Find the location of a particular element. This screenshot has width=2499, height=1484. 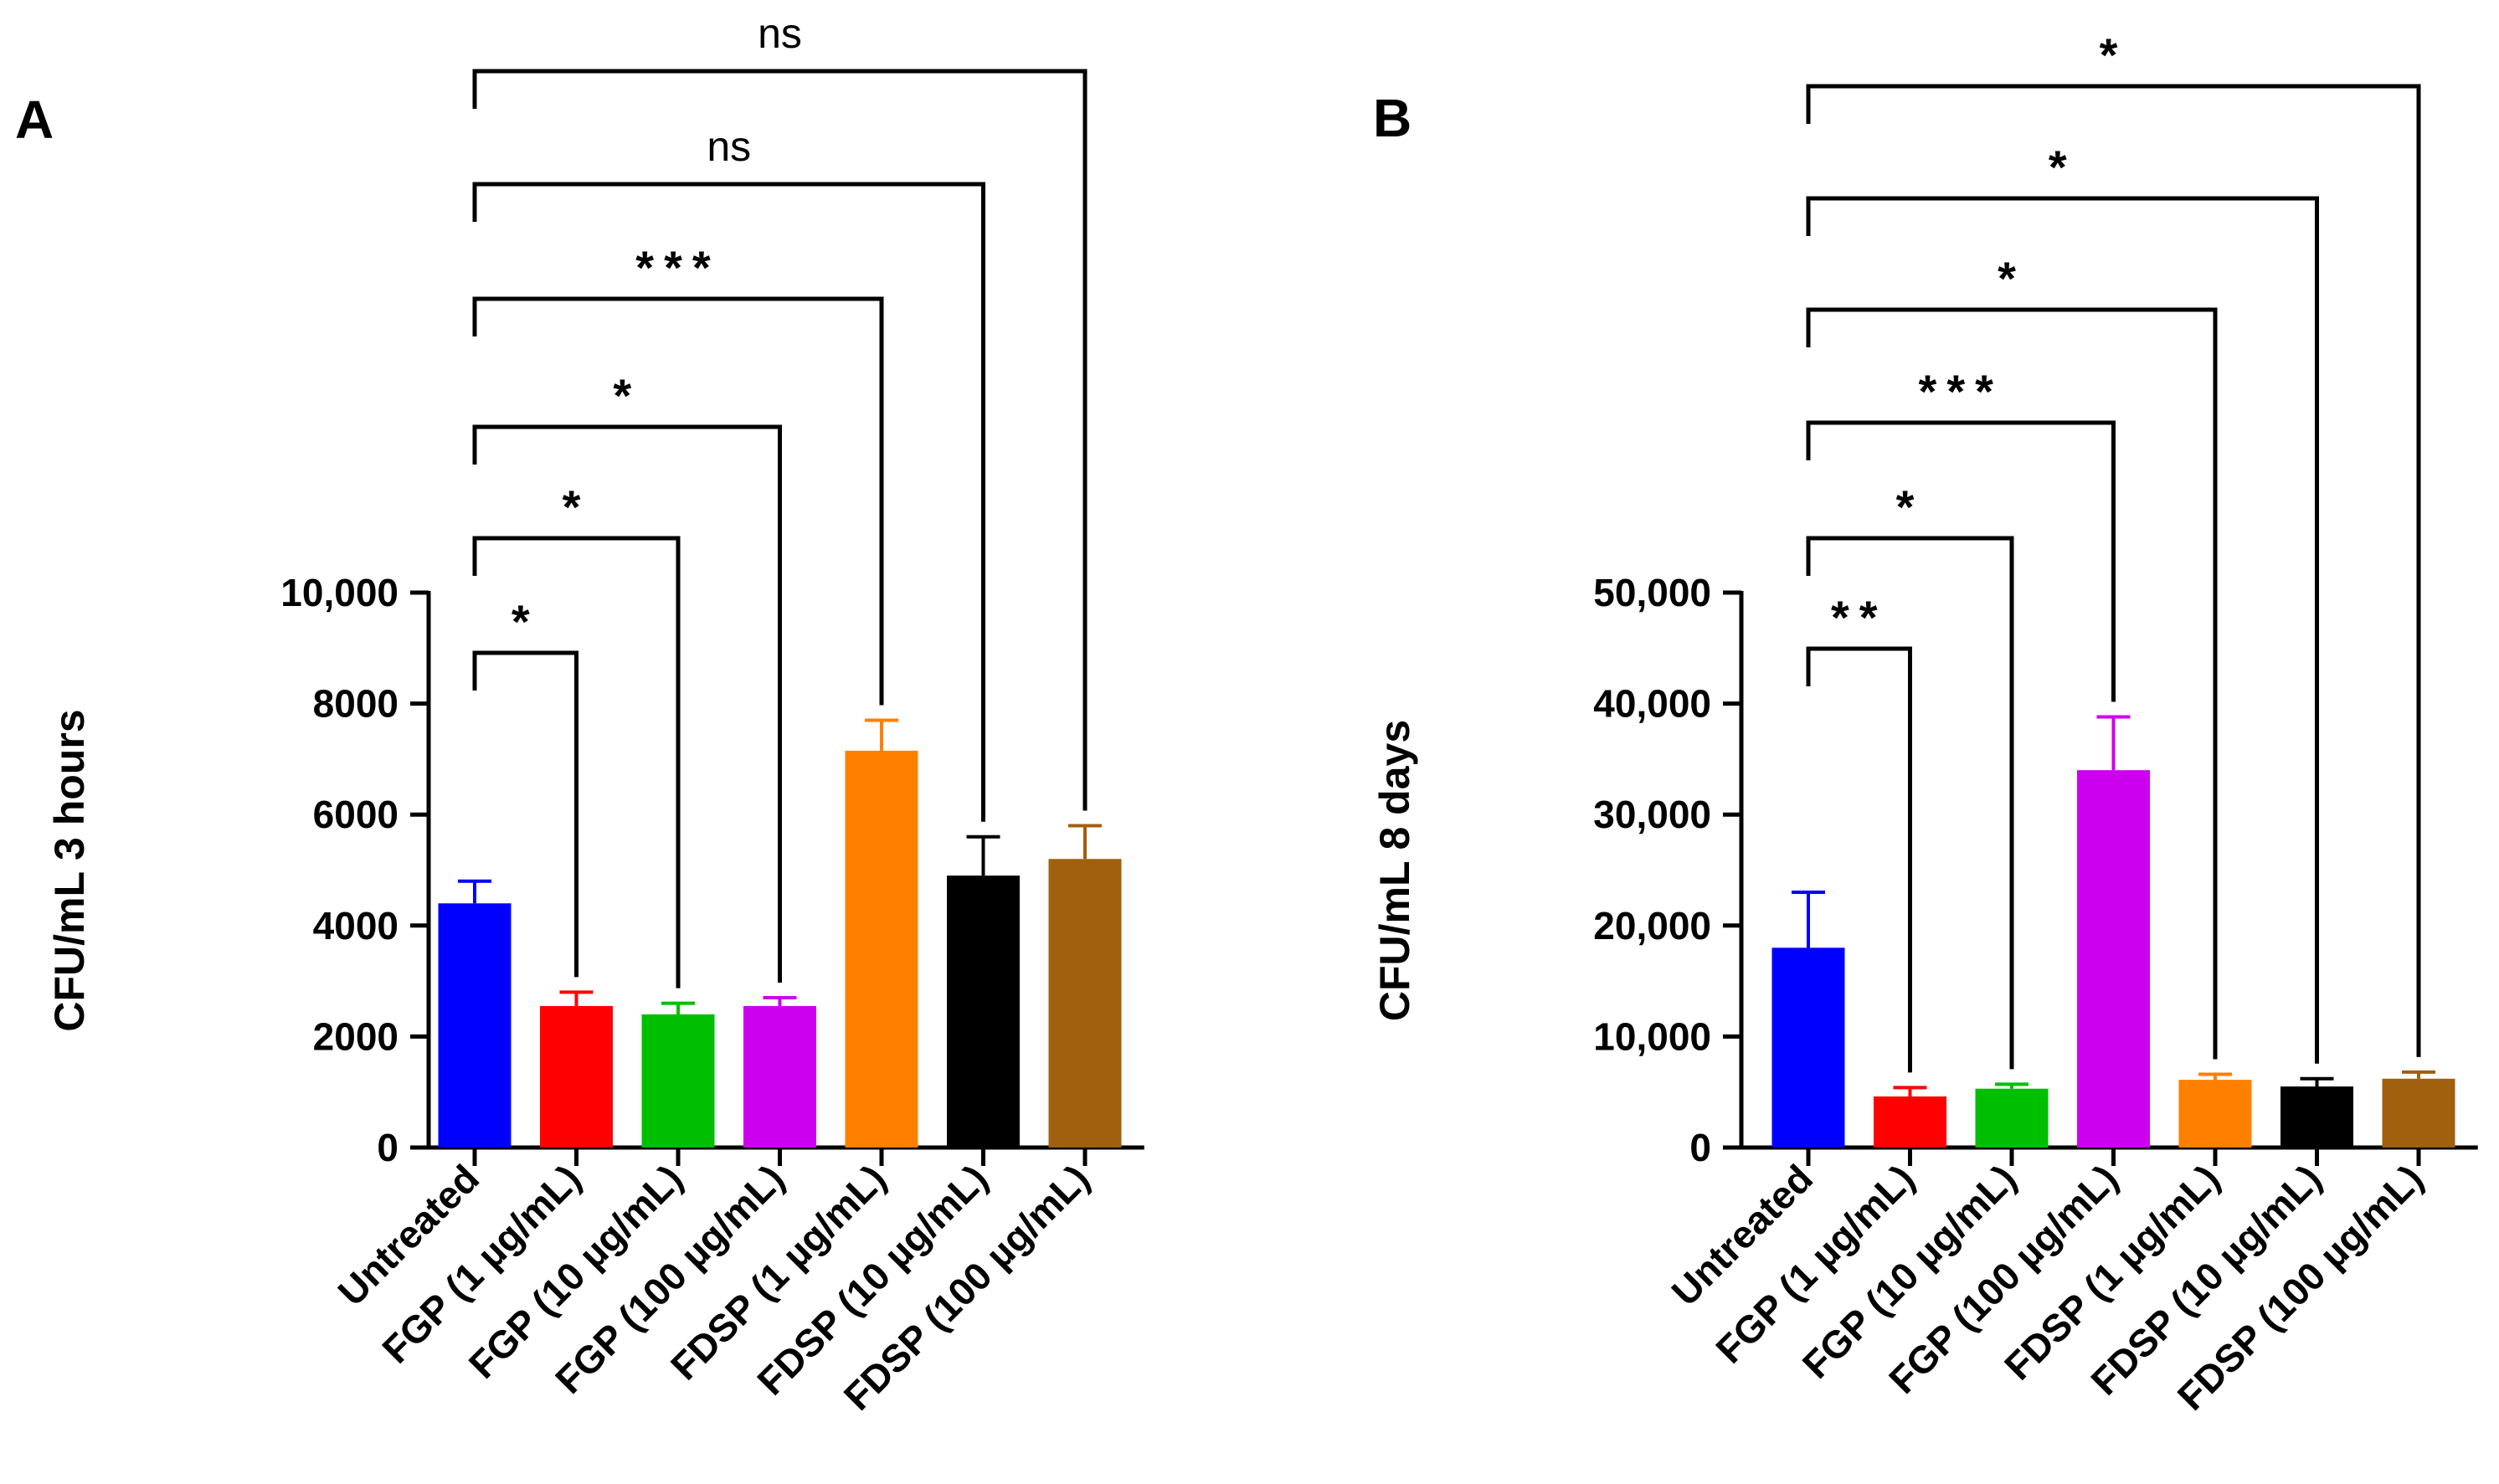

y-tick-label: 6000 is located at coordinates (356, 815).